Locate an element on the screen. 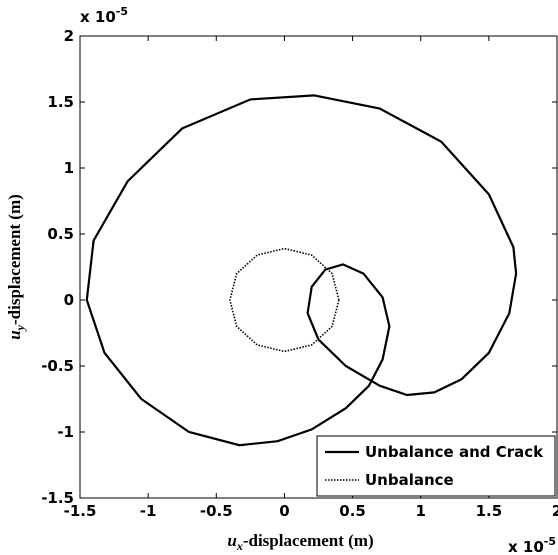 Image resolution: width=558 pixels, height=555 pixels. legend-box is located at coordinates (436, 466).